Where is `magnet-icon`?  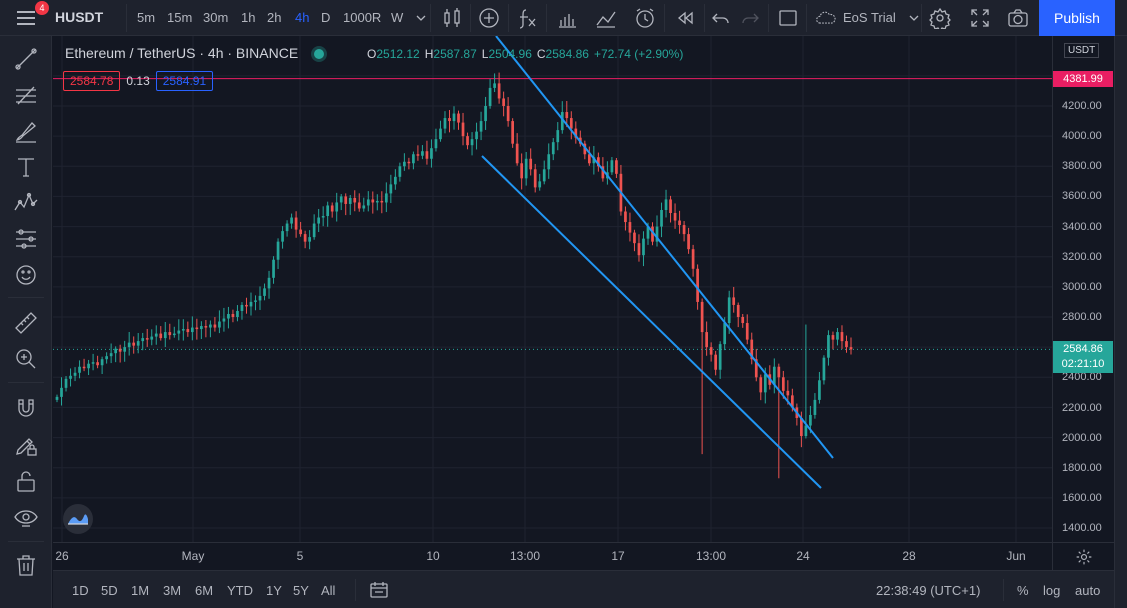 magnet-icon is located at coordinates (26, 409).